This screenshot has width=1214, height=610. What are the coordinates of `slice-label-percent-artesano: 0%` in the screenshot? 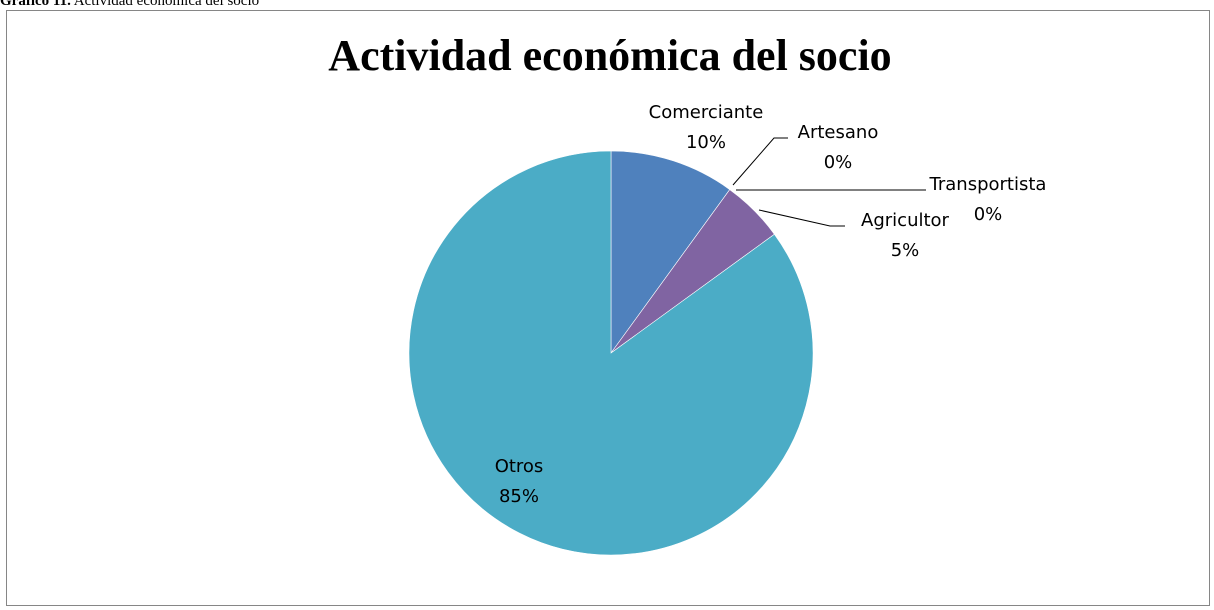 It's located at (838, 162).